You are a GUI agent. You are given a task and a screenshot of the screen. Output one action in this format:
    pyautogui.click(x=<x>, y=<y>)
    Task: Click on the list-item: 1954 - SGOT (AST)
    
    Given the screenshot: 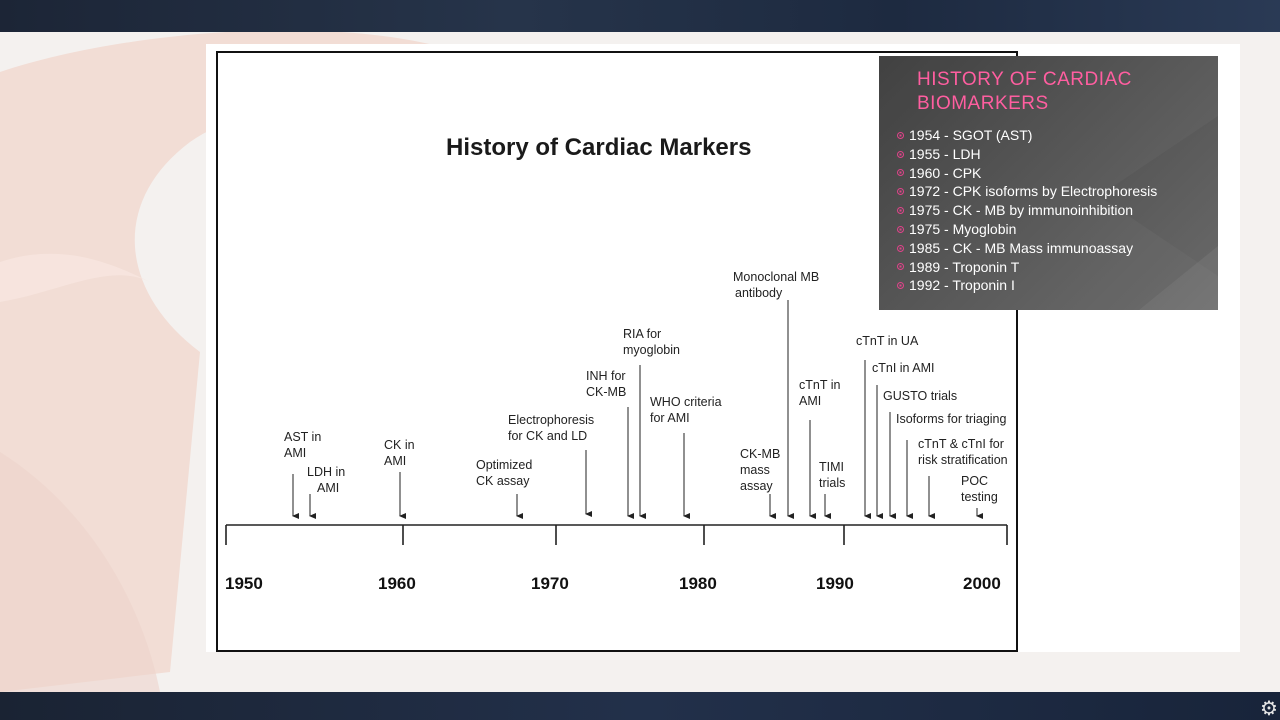 What is the action you would take?
    pyautogui.click(x=1027, y=135)
    